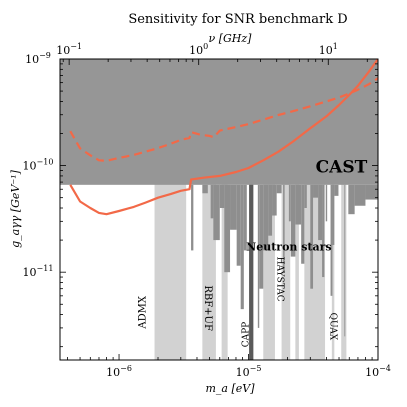 This screenshot has width=407, height=407. Describe the element at coordinates (142, 312) in the screenshot. I see `annotation-label: ADMX` at that location.